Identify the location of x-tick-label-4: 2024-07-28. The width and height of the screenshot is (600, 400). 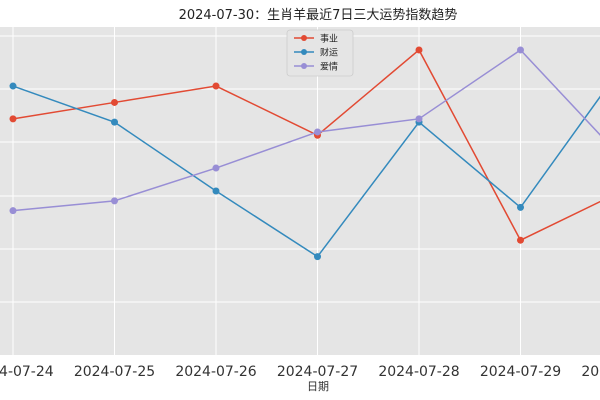
(418, 372).